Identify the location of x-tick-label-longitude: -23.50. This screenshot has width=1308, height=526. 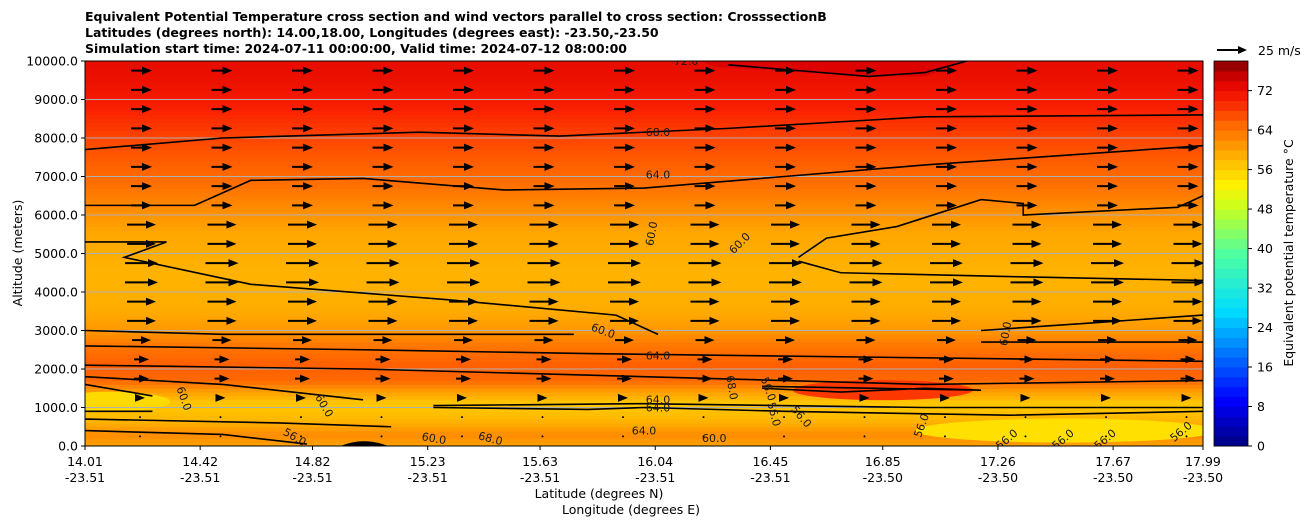
(998, 477).